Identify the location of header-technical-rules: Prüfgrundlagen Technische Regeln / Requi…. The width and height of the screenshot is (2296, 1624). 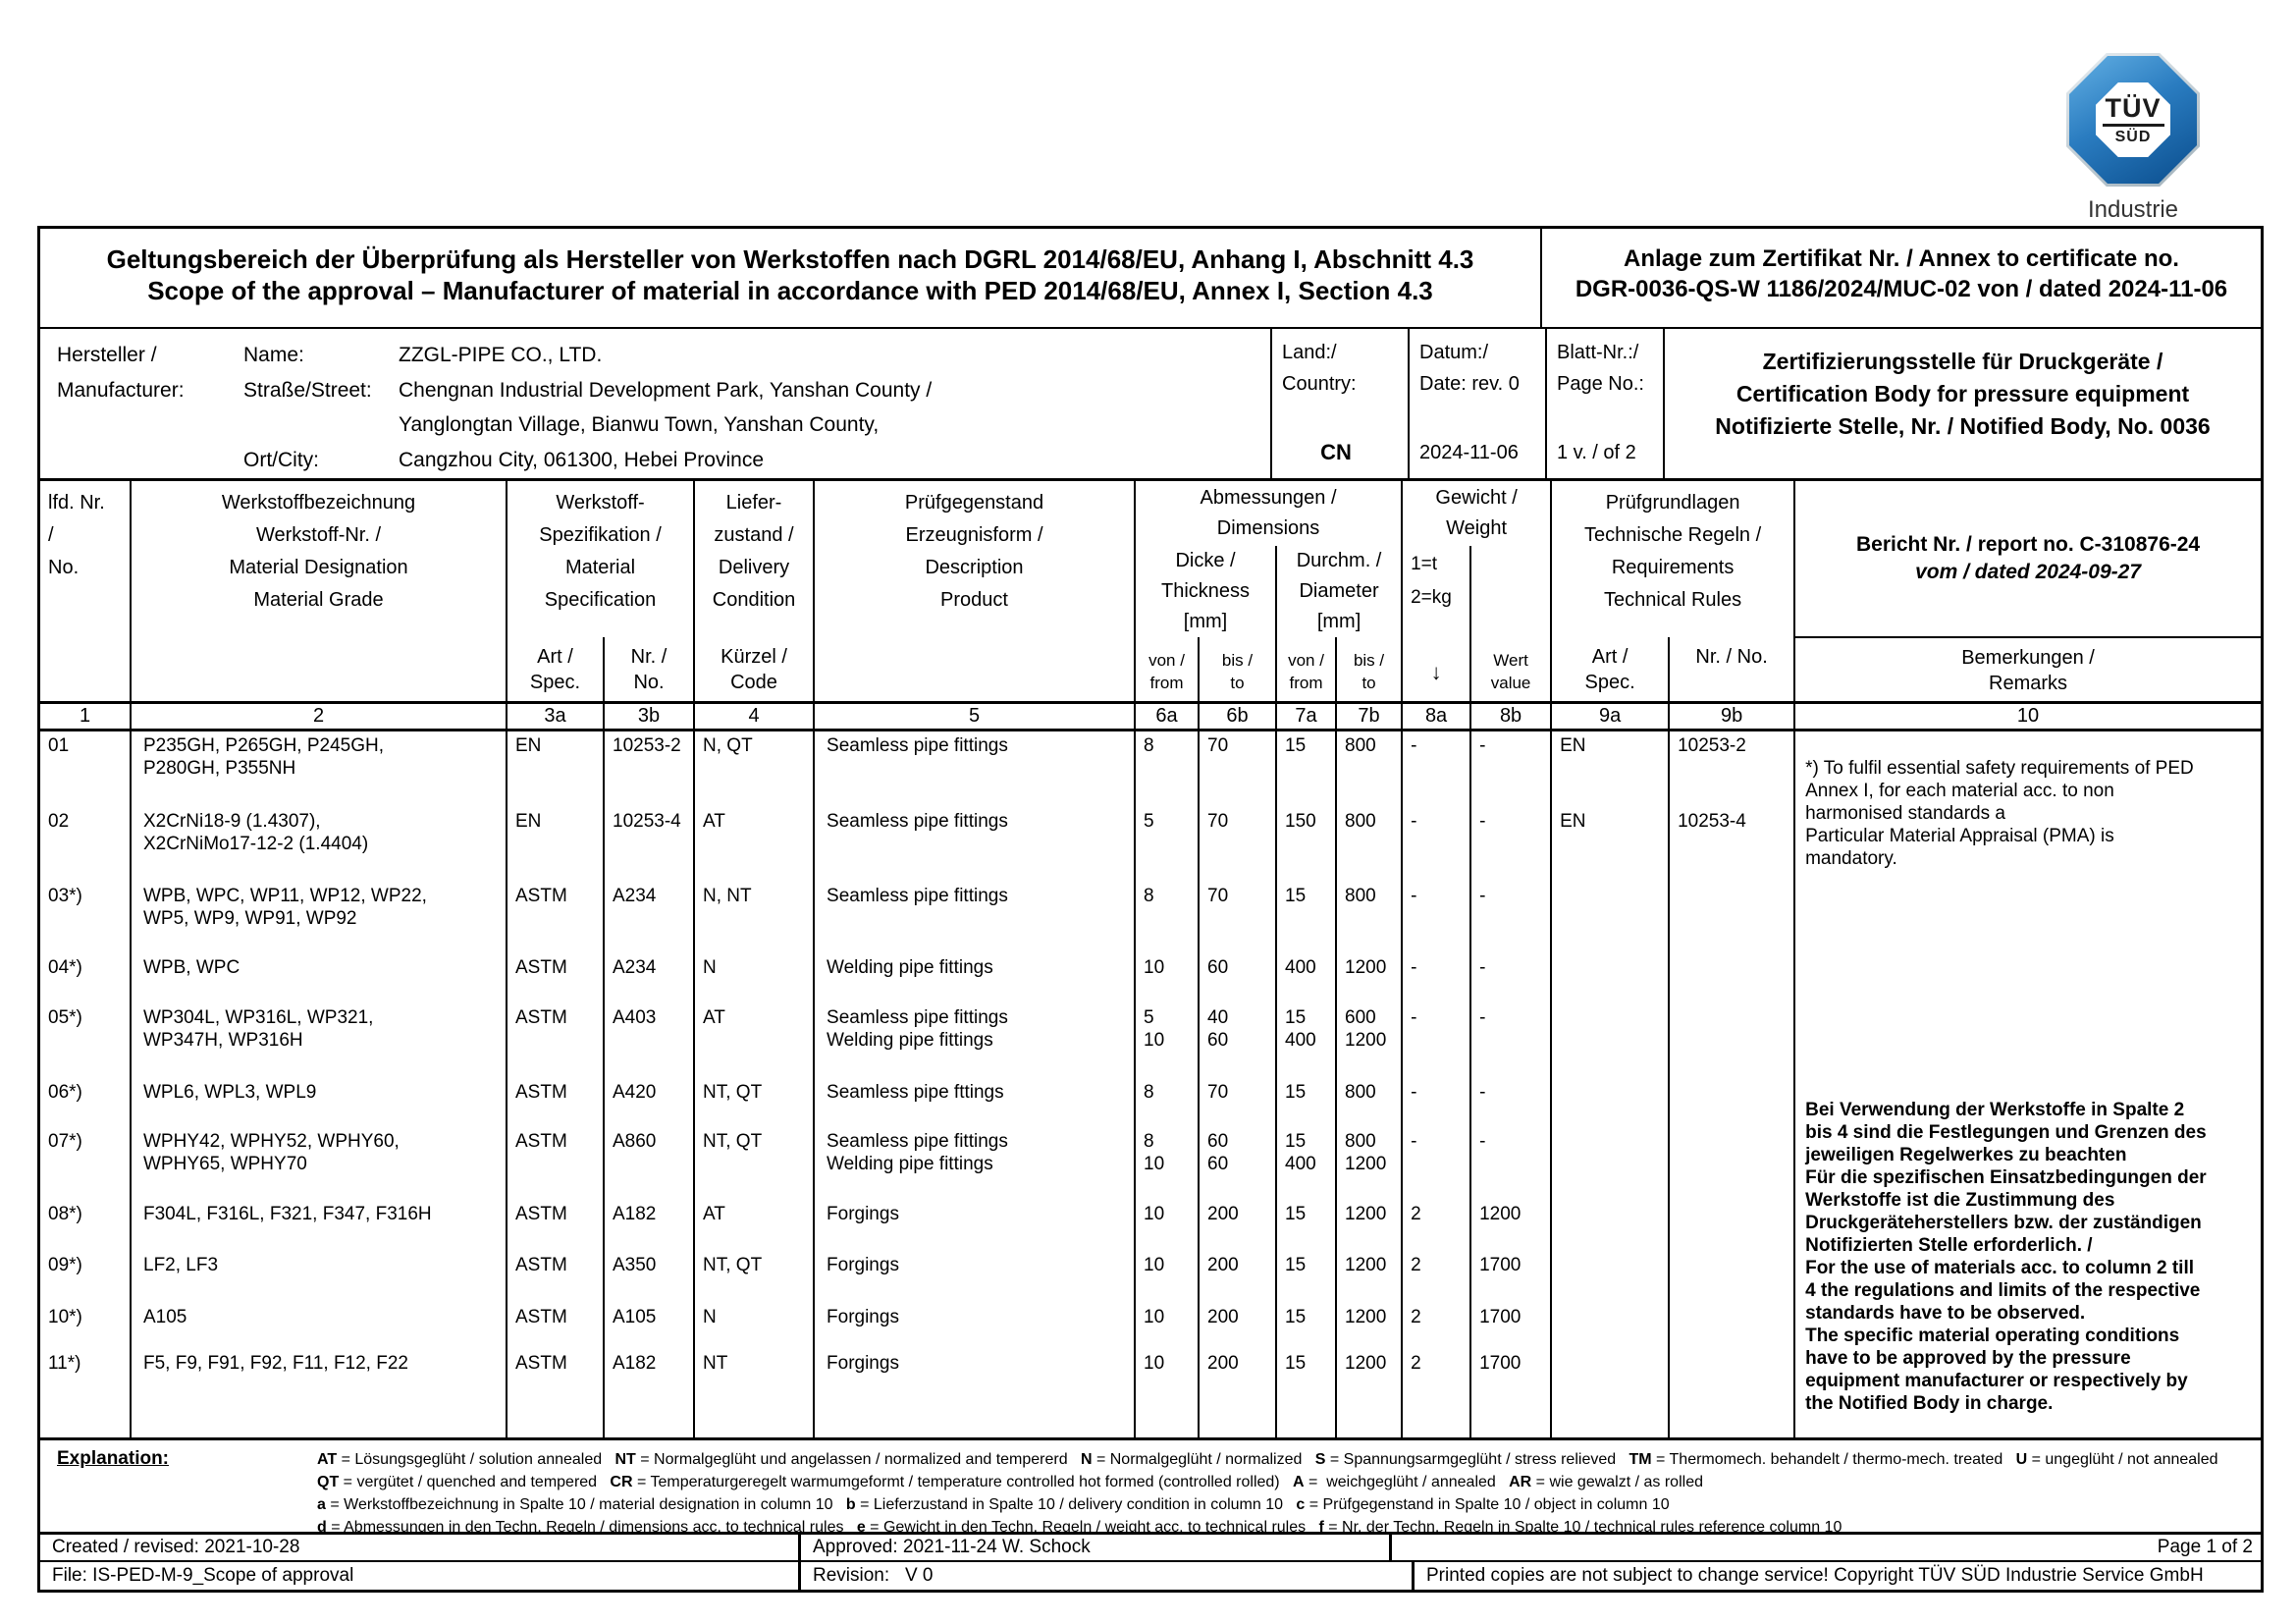
(1673, 559).